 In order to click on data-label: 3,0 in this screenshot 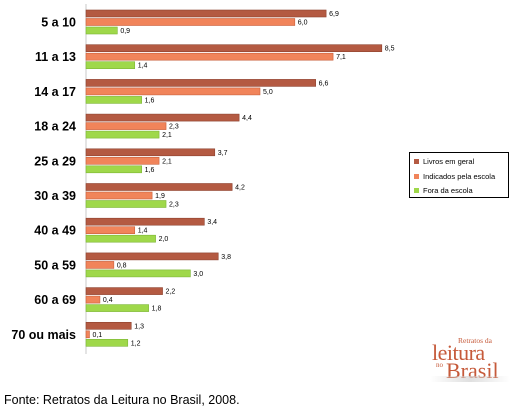, I will do `click(198, 274)`.